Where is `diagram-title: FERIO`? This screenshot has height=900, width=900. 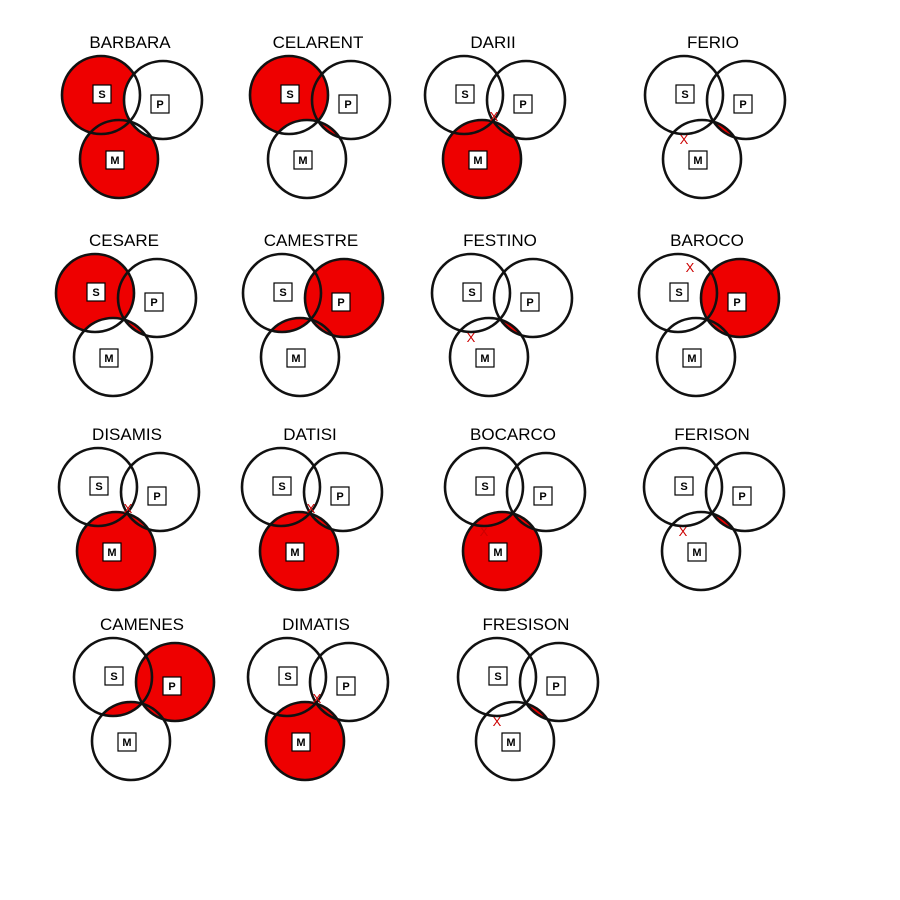 diagram-title: FERIO is located at coordinates (713, 42).